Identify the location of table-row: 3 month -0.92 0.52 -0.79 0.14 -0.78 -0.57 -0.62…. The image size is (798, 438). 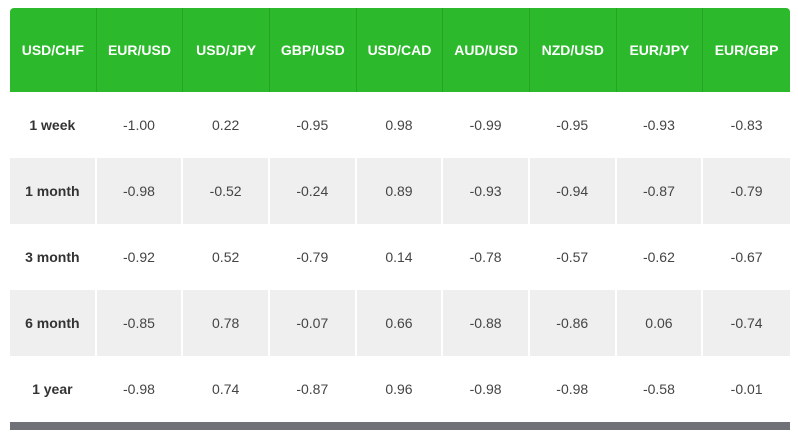
(400, 257).